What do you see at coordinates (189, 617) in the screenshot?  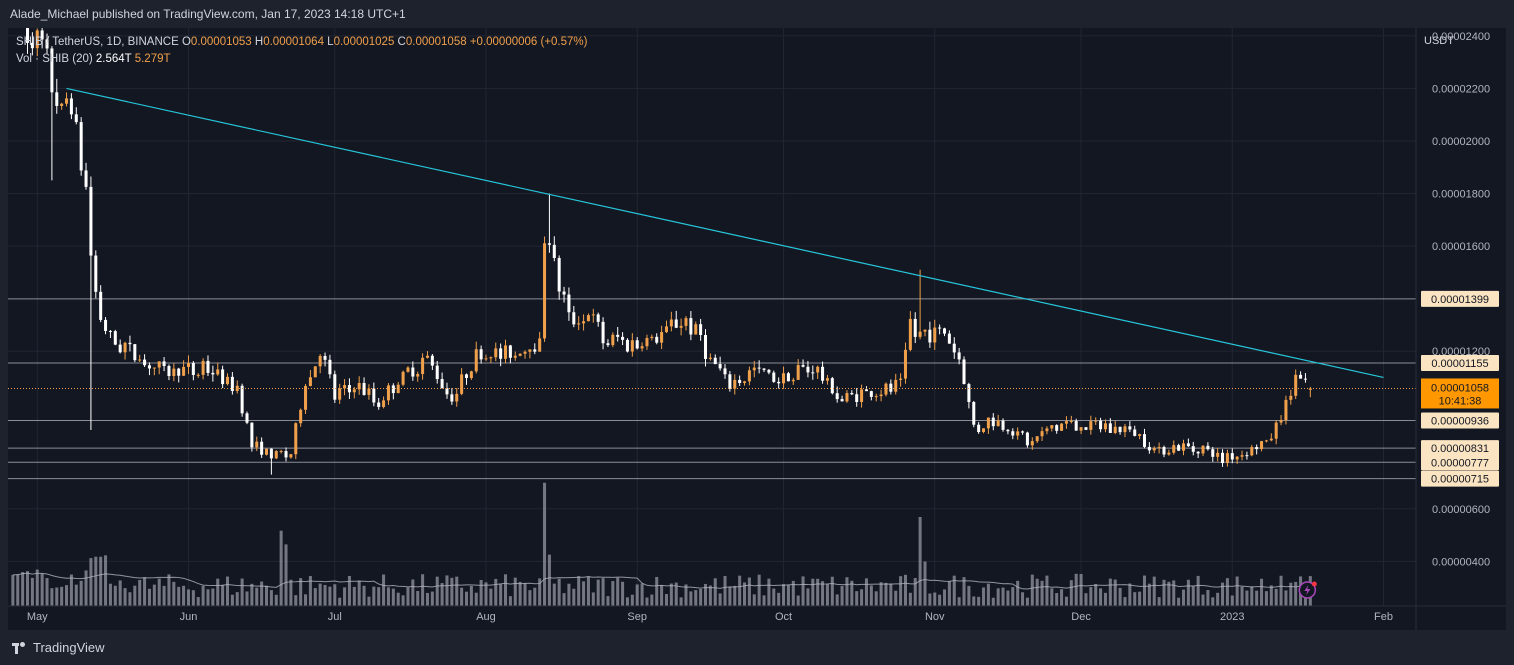 I see `time-tick-label: Jun` at bounding box center [189, 617].